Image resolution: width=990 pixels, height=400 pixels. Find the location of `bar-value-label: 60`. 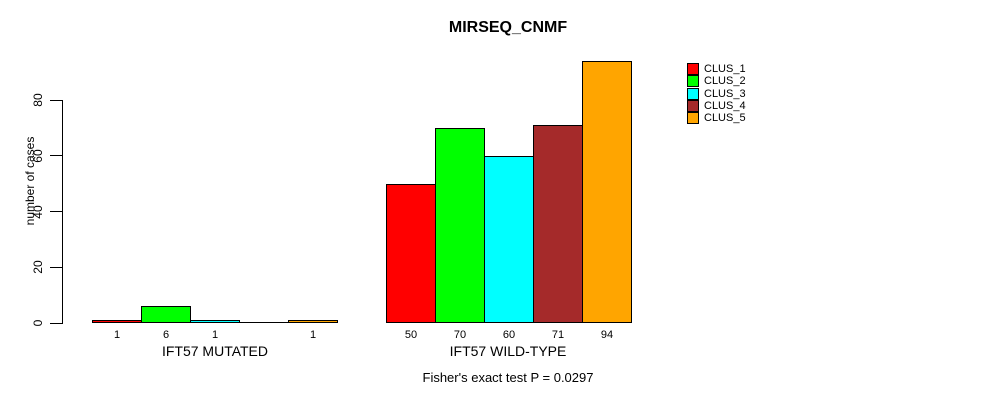

bar-value-label: 60 is located at coordinates (509, 335).